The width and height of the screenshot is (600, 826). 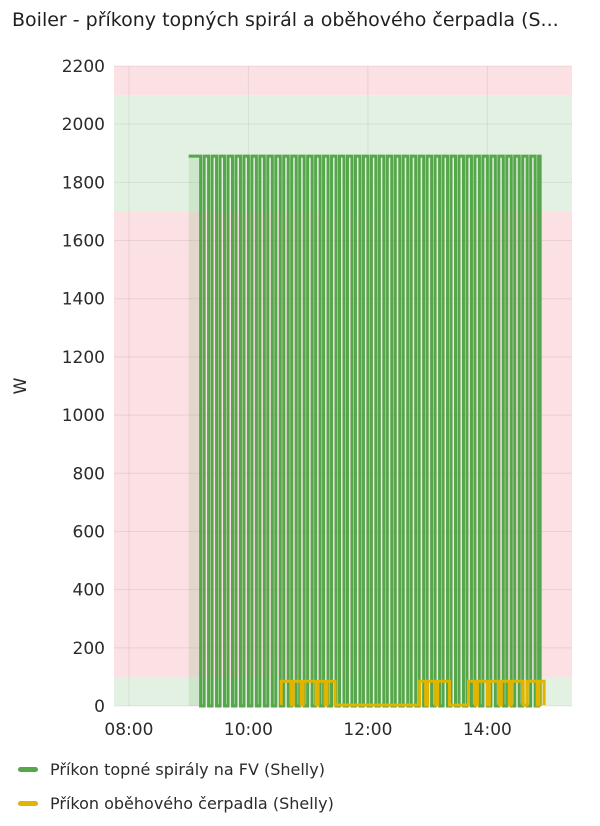 What do you see at coordinates (83, 358) in the screenshot?
I see `y-tick-label: 1200` at bounding box center [83, 358].